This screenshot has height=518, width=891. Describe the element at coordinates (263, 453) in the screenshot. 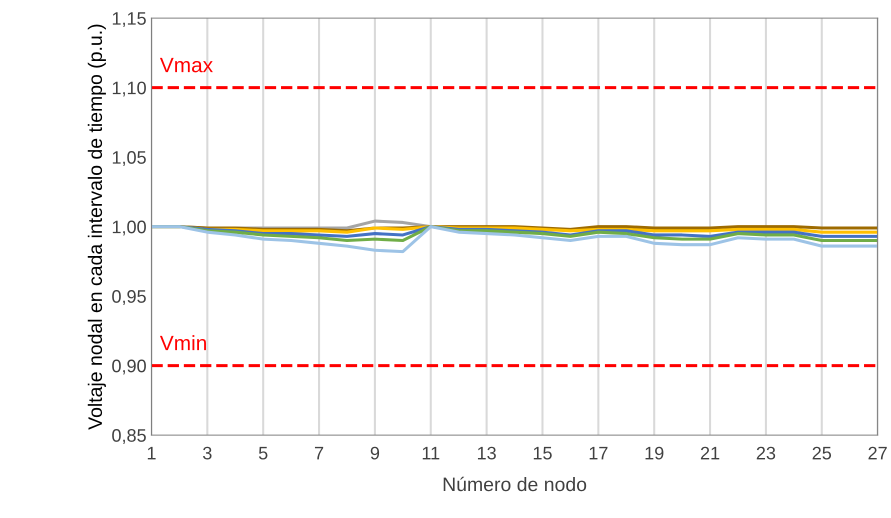

I see `x-tick-label: 5` at that location.